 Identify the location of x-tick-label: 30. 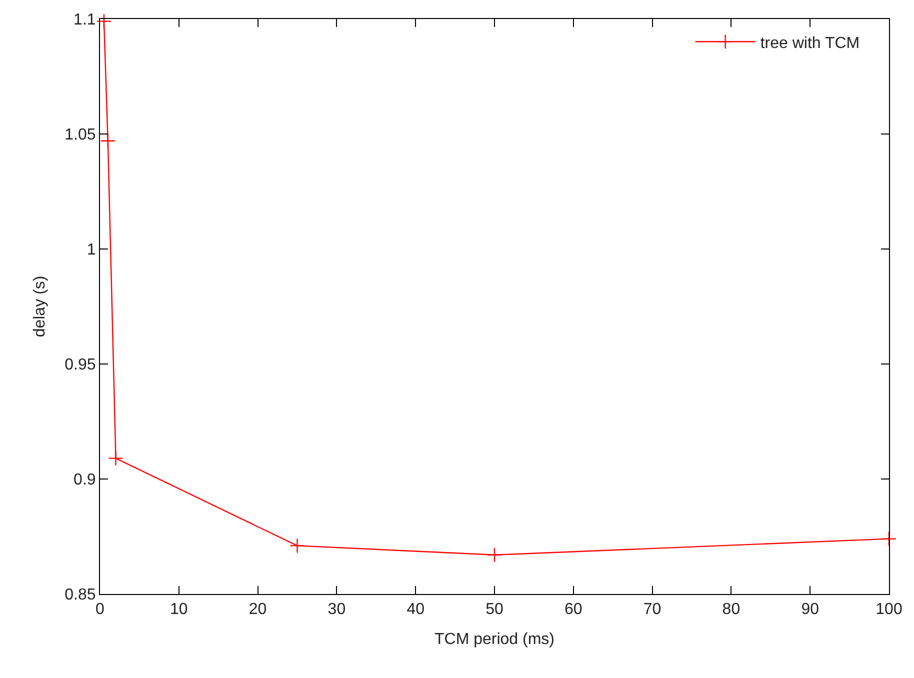
(337, 609).